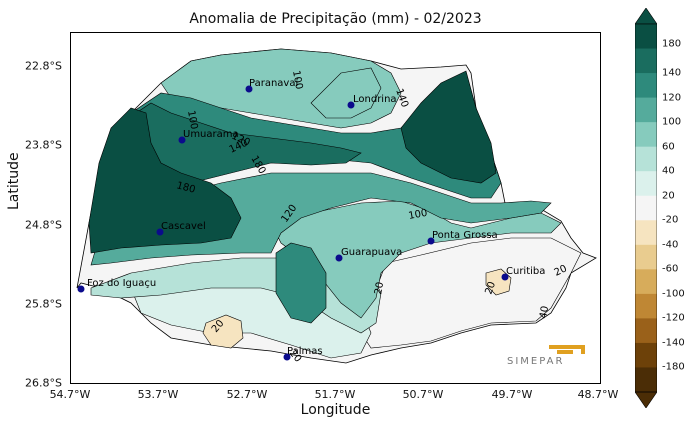  What do you see at coordinates (448, 127) in the screenshot?
I see `region-anomaly-over-180-east` at bounding box center [448, 127].